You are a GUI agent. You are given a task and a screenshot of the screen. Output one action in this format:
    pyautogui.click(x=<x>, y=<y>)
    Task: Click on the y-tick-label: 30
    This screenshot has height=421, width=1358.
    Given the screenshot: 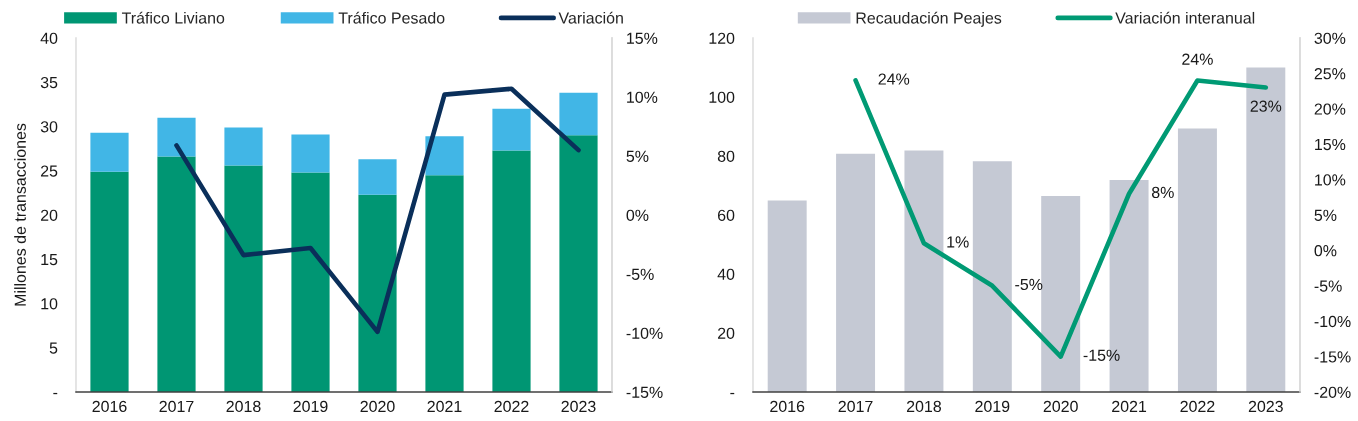 What is the action you would take?
    pyautogui.click(x=49, y=127)
    